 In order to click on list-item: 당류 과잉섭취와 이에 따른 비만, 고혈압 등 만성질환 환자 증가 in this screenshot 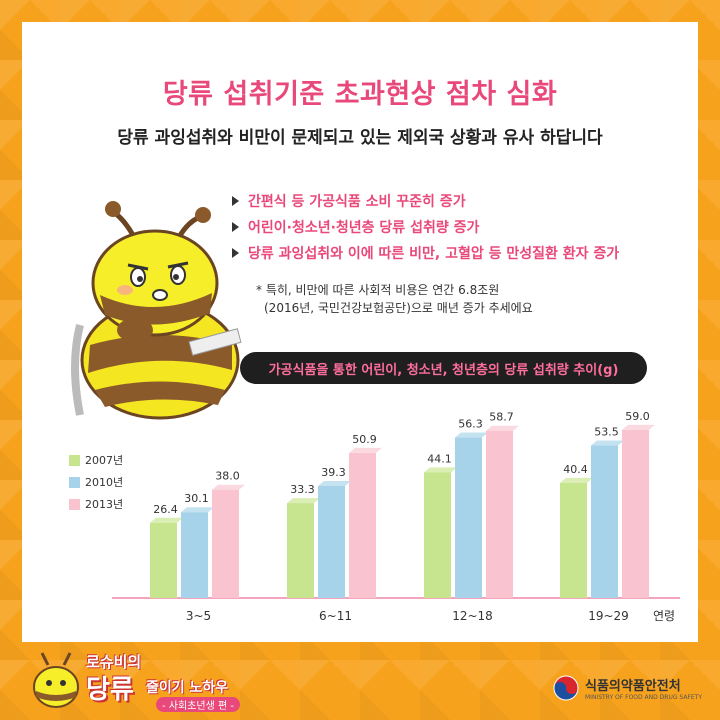, I will do `click(425, 253)`.